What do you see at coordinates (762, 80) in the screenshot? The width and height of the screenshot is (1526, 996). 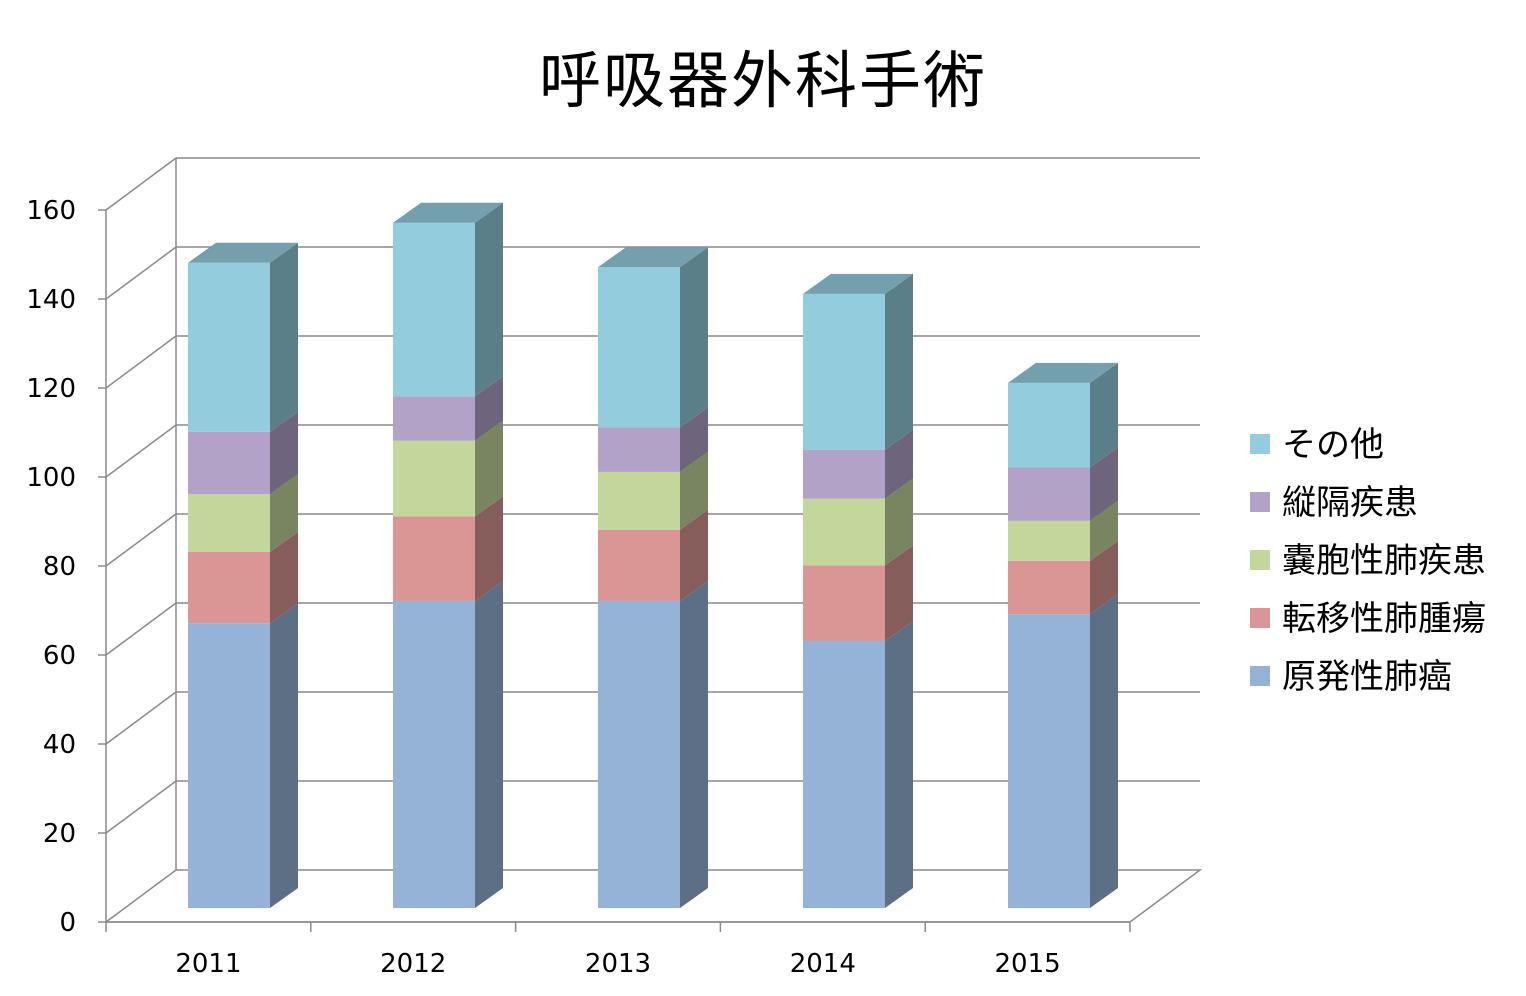 I see `chart-title: 呼吸器外科手術` at bounding box center [762, 80].